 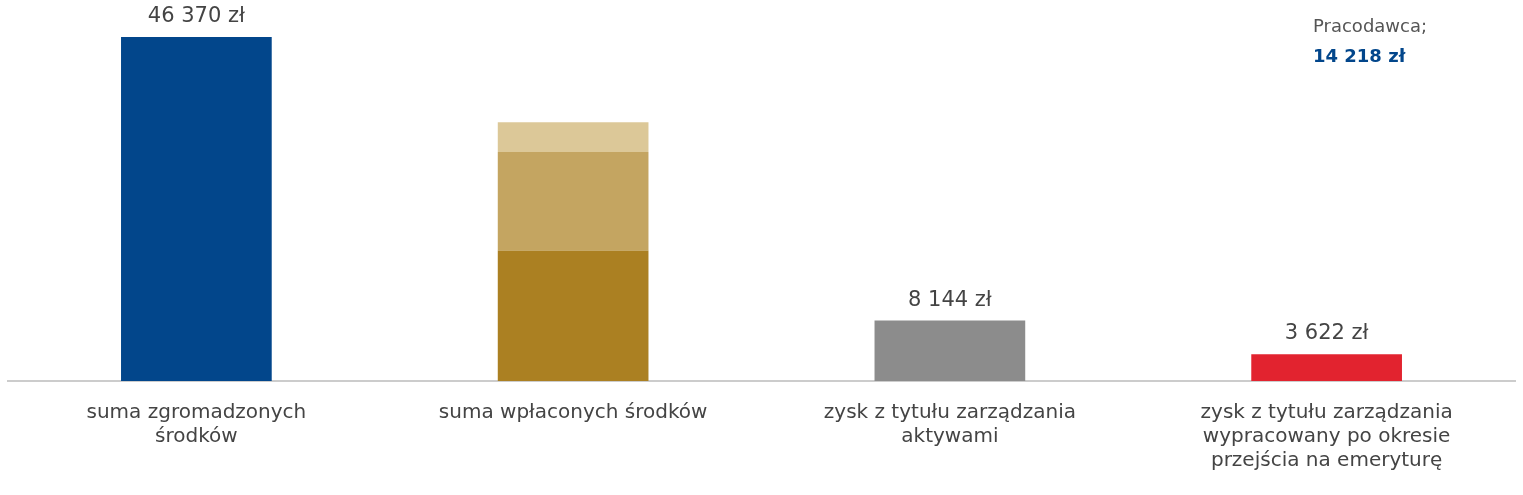 What do you see at coordinates (1326, 332) in the screenshot?
I see `data-label: 3 622 zł` at bounding box center [1326, 332].